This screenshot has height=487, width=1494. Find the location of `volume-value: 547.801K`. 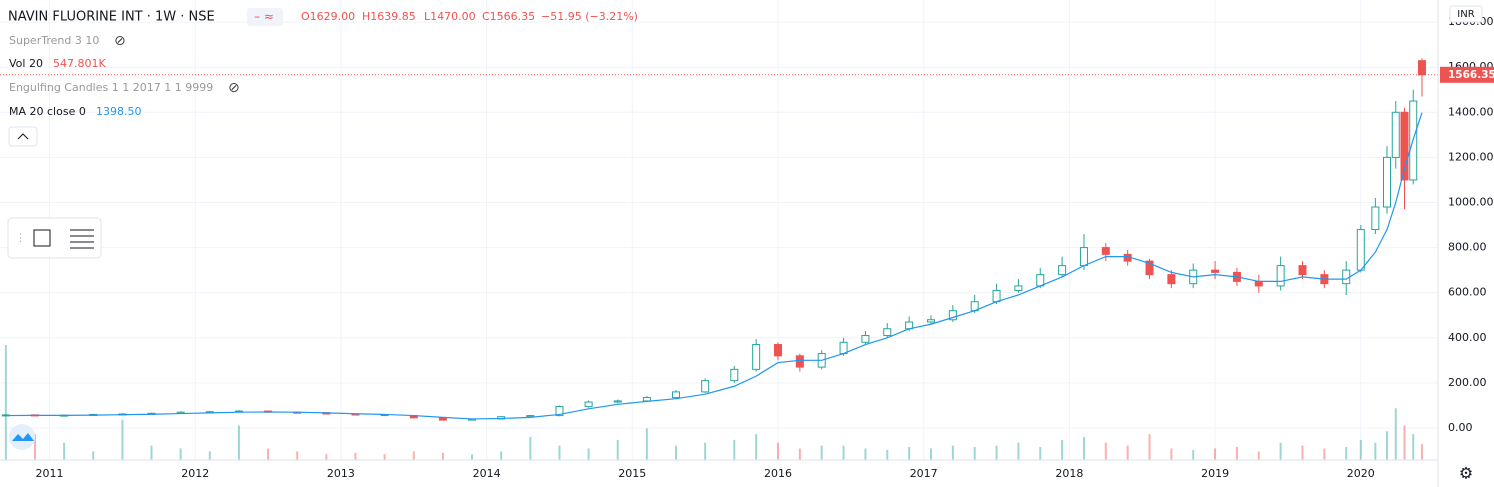

volume-value: 547.801K is located at coordinates (79, 63).